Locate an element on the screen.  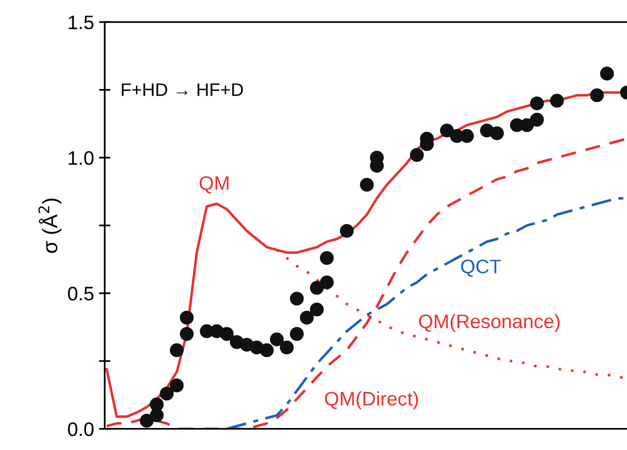
y-tick-label: 1.5 is located at coordinates (81, 23).